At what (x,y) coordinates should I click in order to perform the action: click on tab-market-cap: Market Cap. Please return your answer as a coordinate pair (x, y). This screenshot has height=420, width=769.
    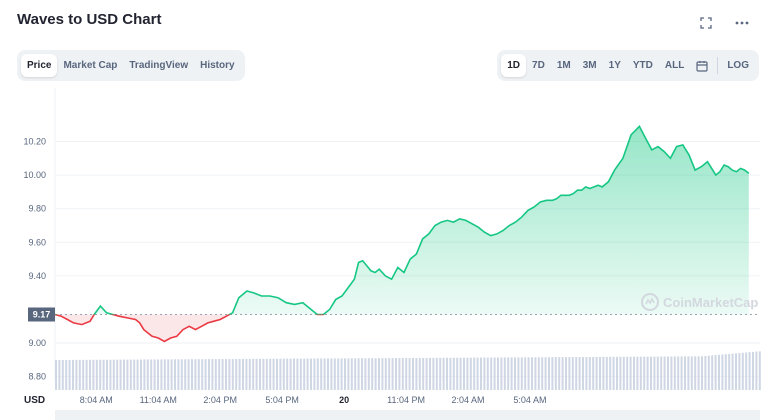
    Looking at the image, I should click on (90, 65).